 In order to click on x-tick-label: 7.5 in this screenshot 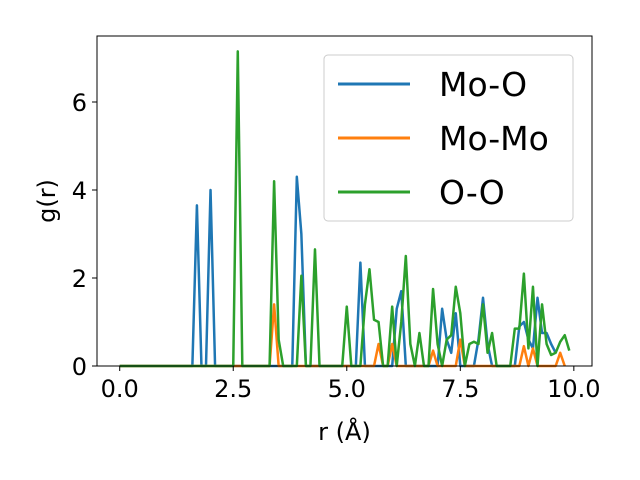, I will do `click(460, 389)`.